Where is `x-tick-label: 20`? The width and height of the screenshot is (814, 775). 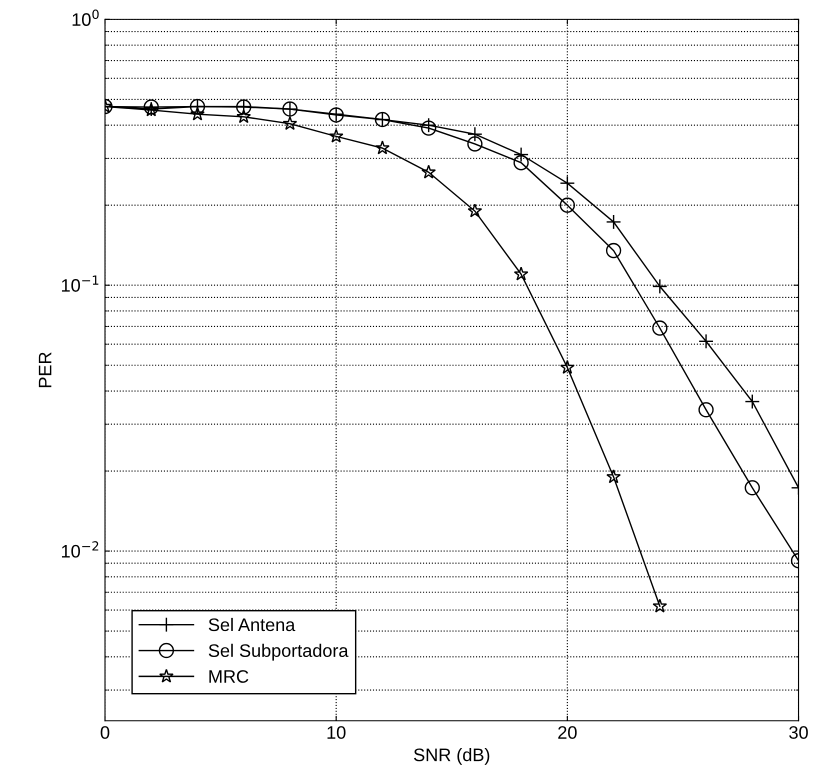
x-tick-label: 20 is located at coordinates (567, 732).